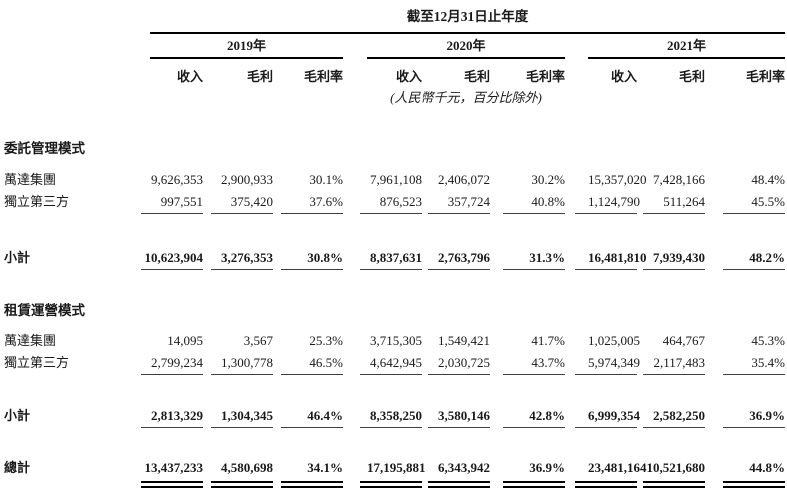 The height and width of the screenshot is (500, 787). What do you see at coordinates (396, 340) in the screenshot?
I see `value-cell: 3,715,305` at bounding box center [396, 340].